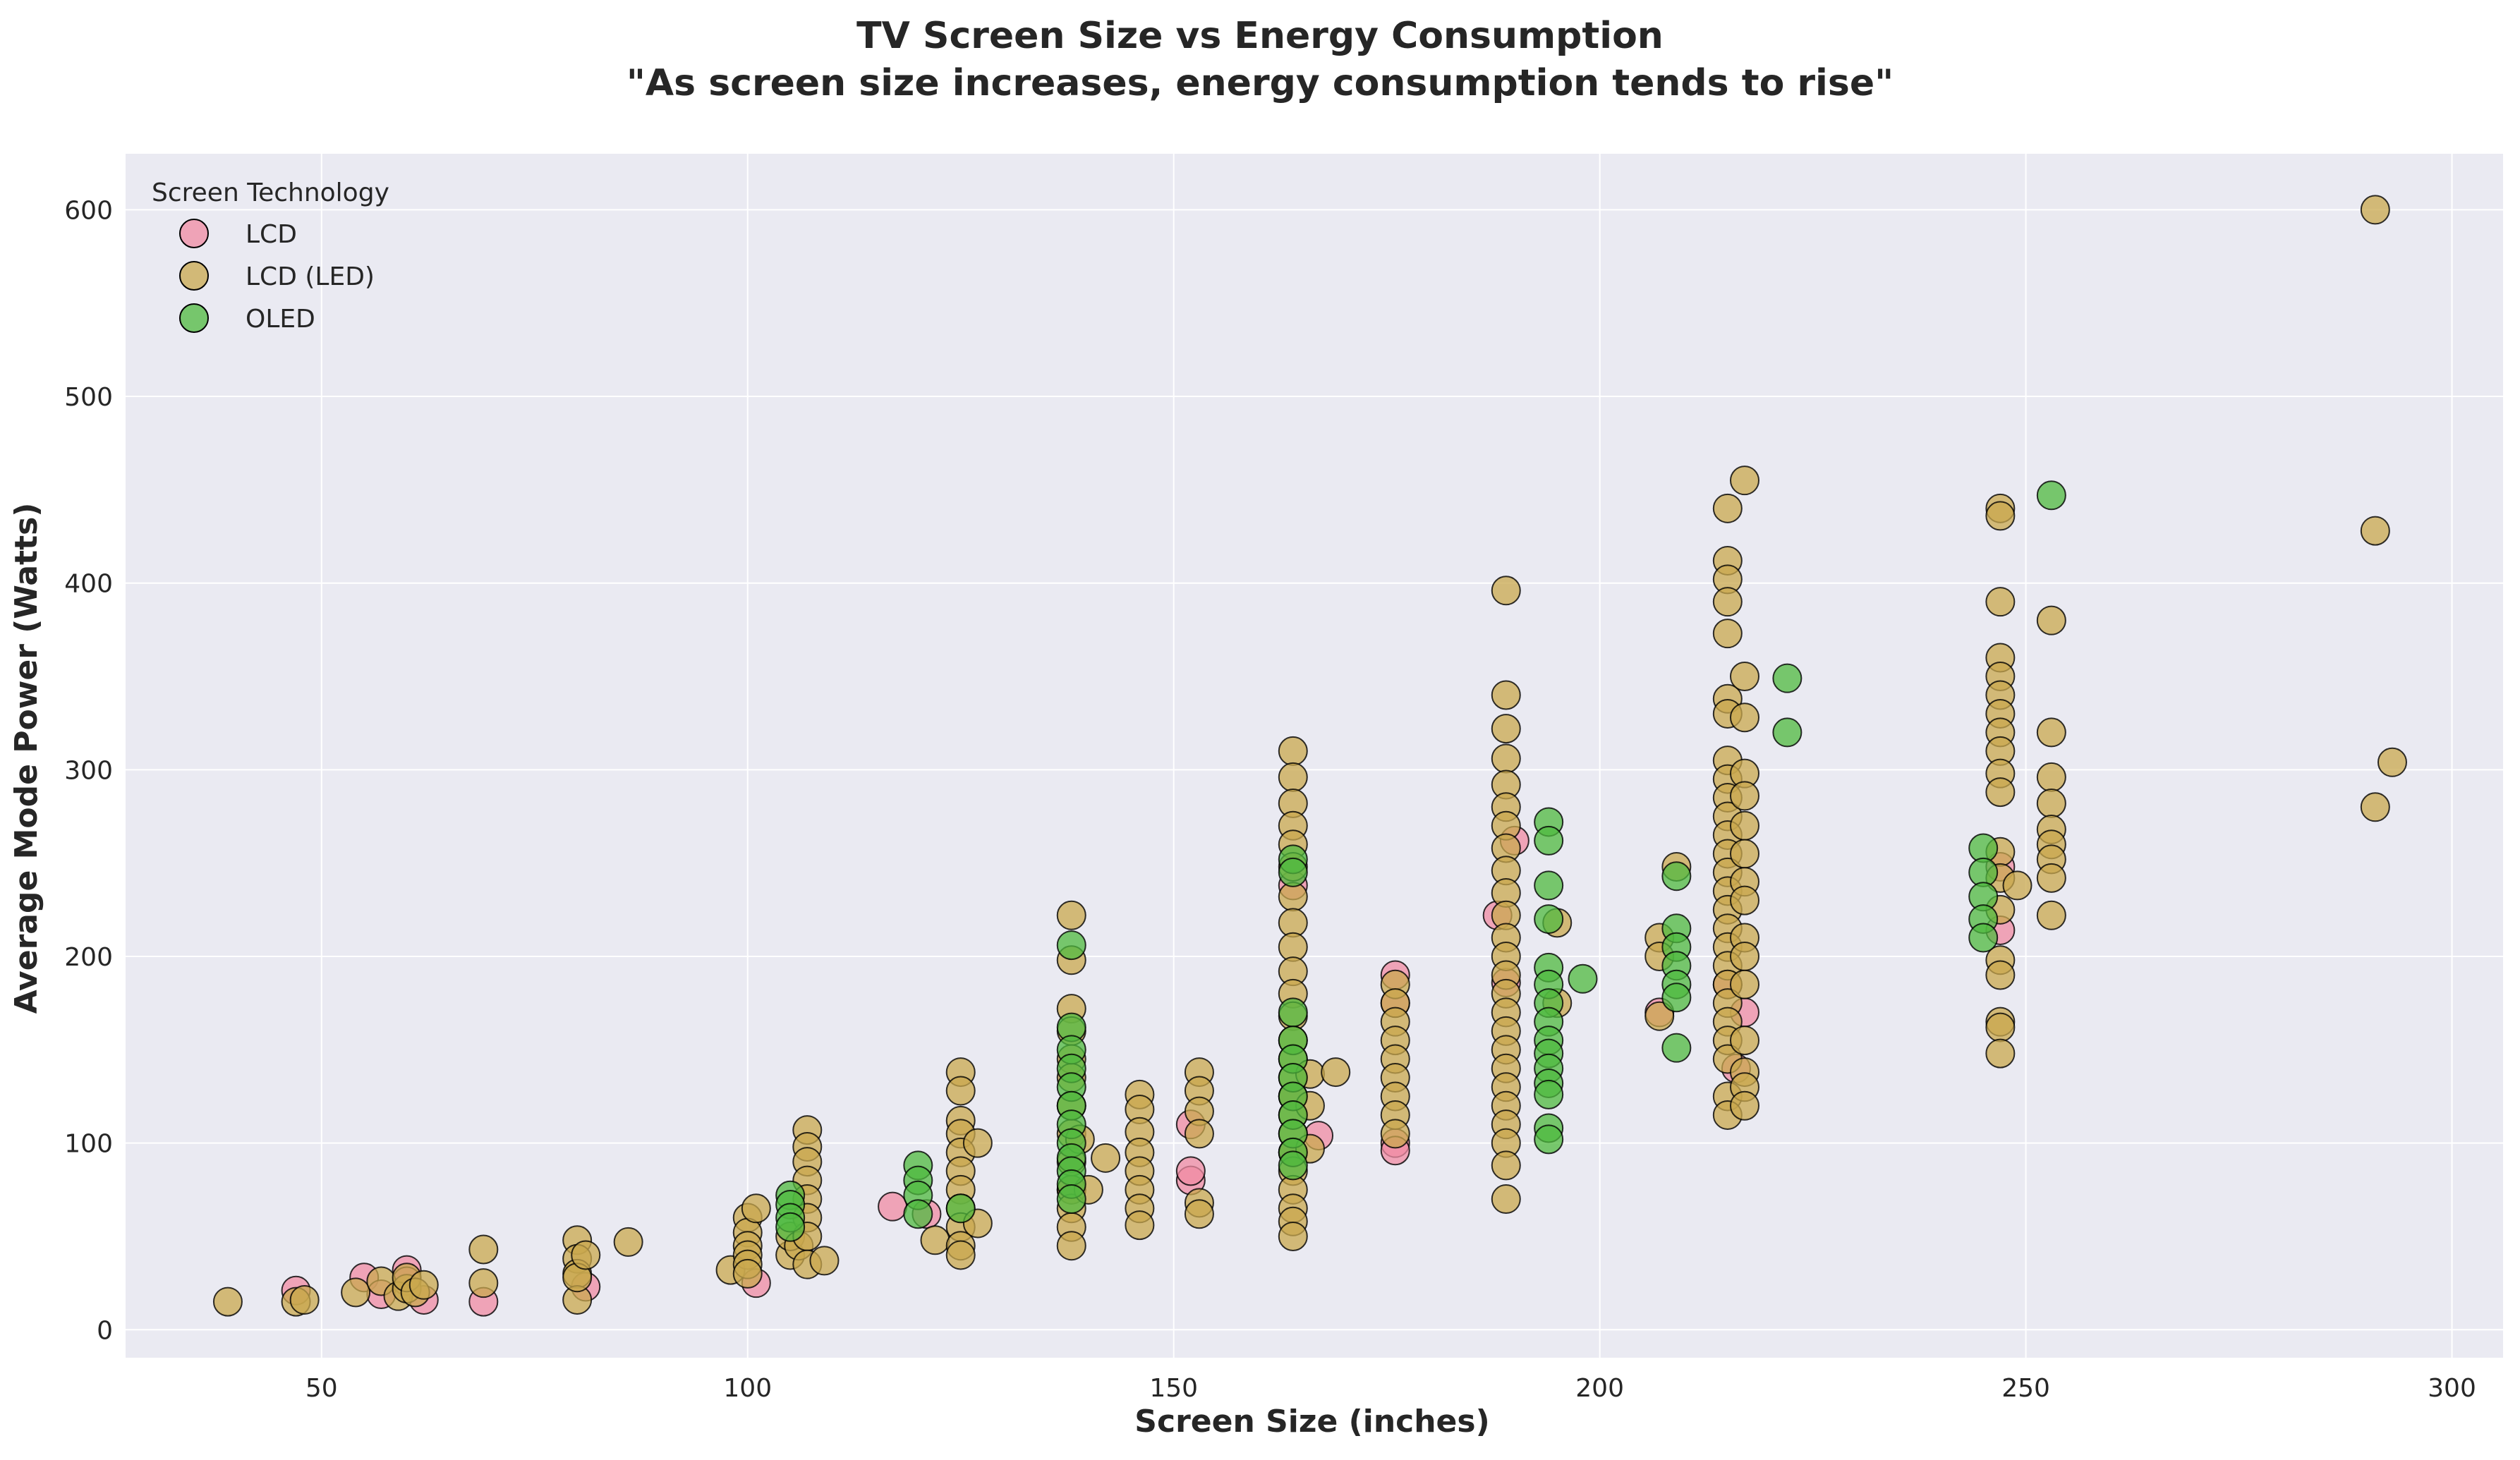 The width and height of the screenshot is (2520, 1460). I want to click on y-tick-label: 0, so click(105, 1330).